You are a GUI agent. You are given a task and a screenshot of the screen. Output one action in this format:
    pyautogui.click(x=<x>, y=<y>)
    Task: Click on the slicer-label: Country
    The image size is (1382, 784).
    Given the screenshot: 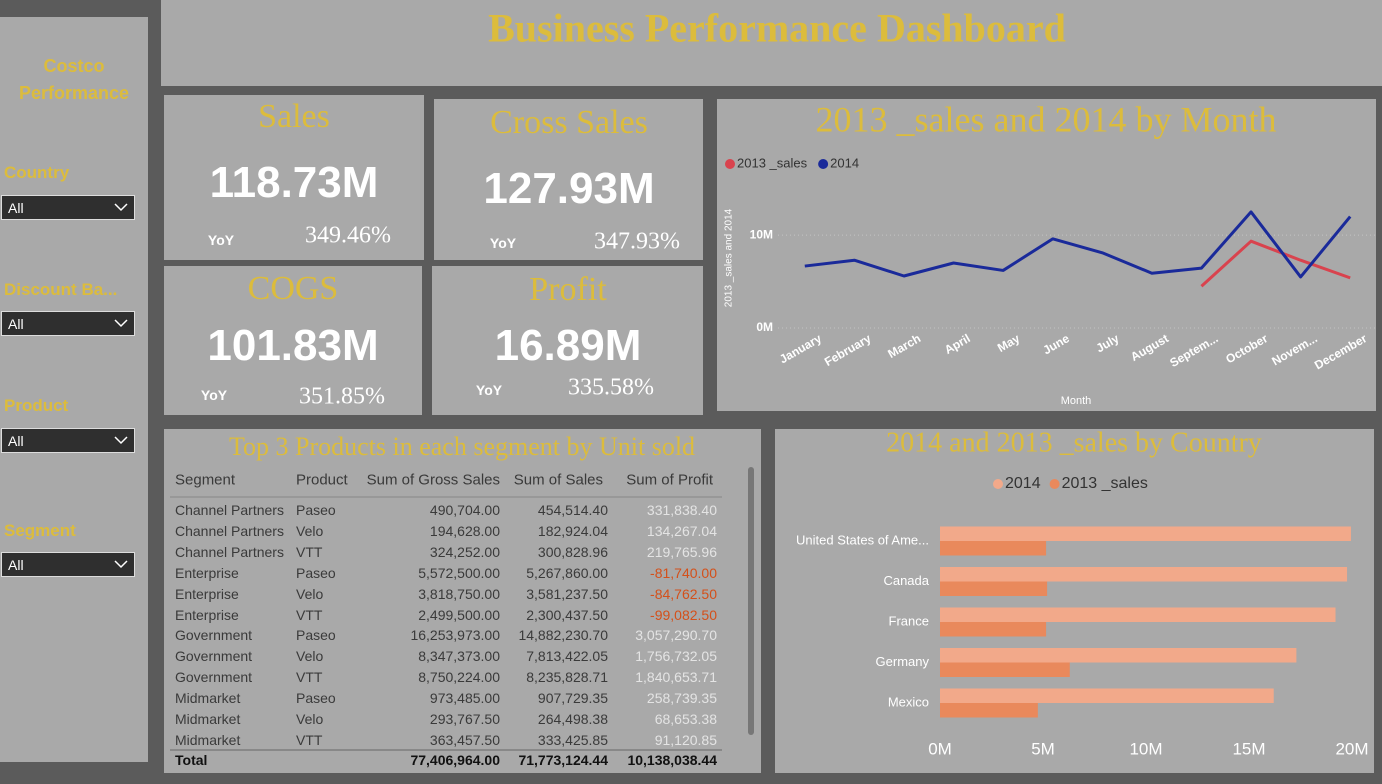 What is the action you would take?
    pyautogui.click(x=37, y=172)
    